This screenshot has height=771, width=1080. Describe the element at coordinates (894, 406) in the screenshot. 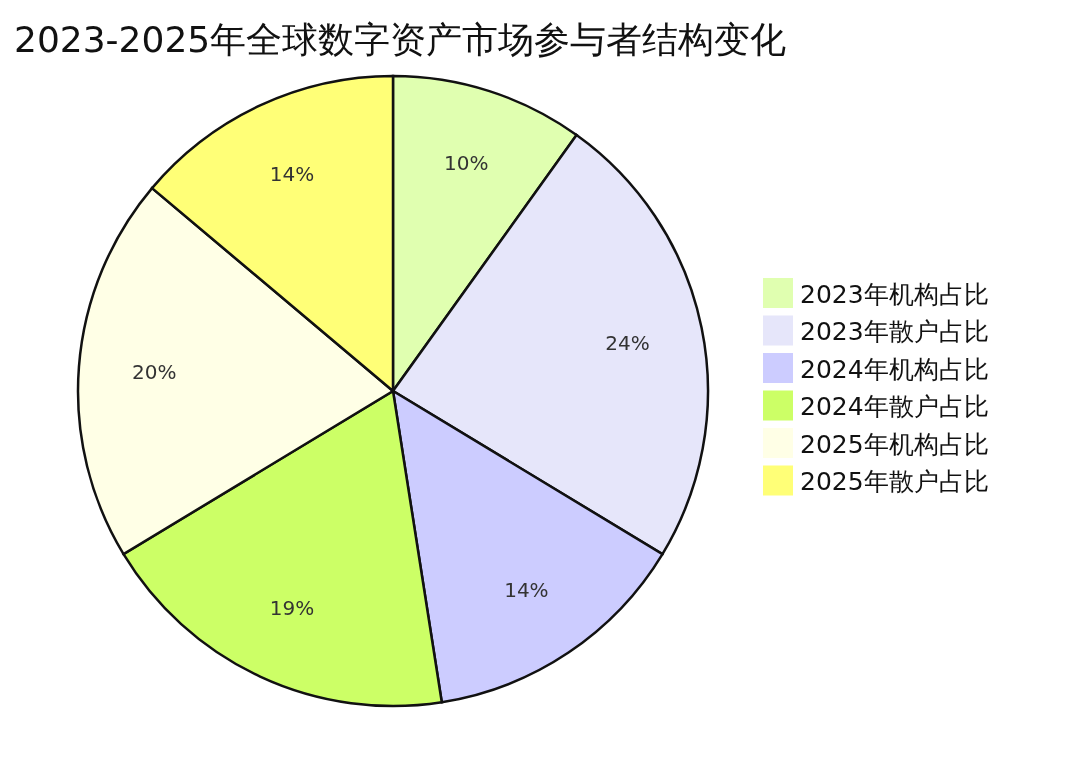

I see `legend-label: 2024年散户占比` at that location.